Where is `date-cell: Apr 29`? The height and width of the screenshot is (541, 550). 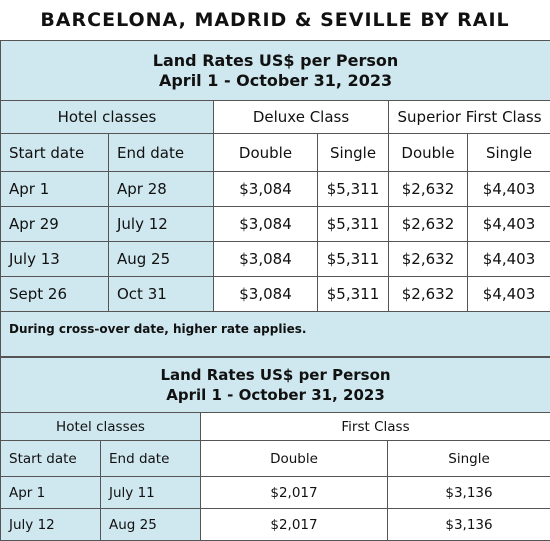 date-cell: Apr 29 is located at coordinates (55, 224).